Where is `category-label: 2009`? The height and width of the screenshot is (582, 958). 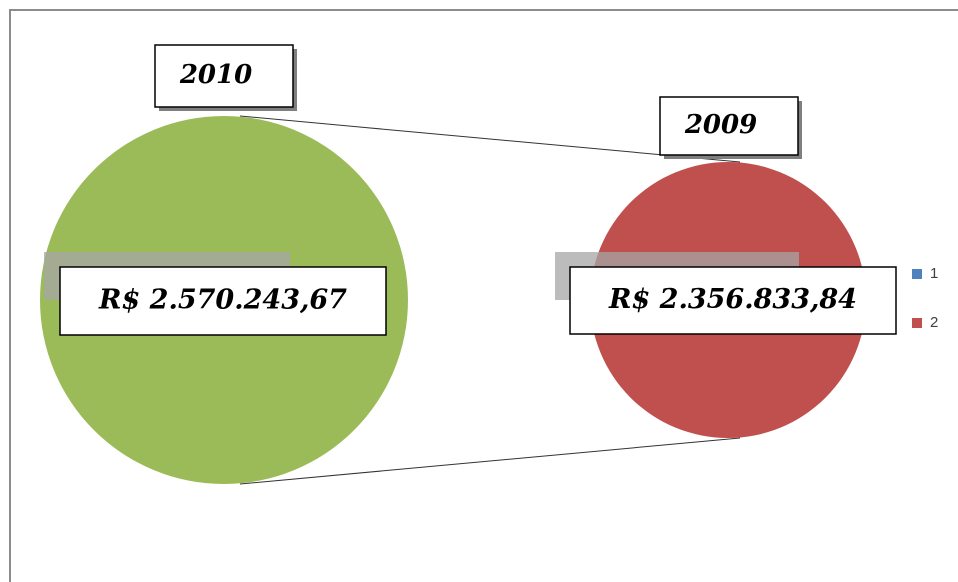
category-label: 2009 is located at coordinates (720, 125).